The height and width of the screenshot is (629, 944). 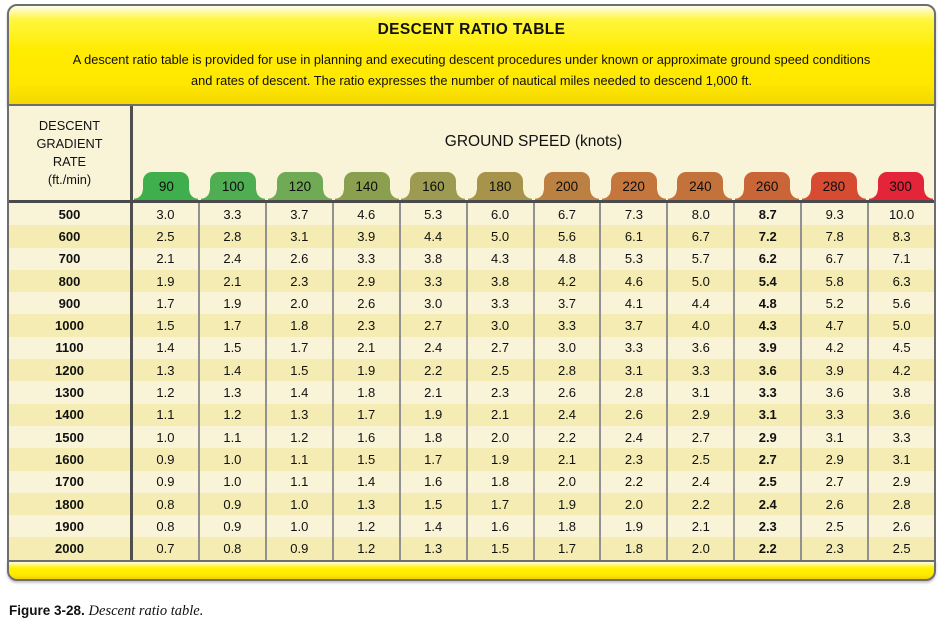 I want to click on rate-column-header: DESCENT GRADIENT RATE (ft./min), so click(x=71, y=153).